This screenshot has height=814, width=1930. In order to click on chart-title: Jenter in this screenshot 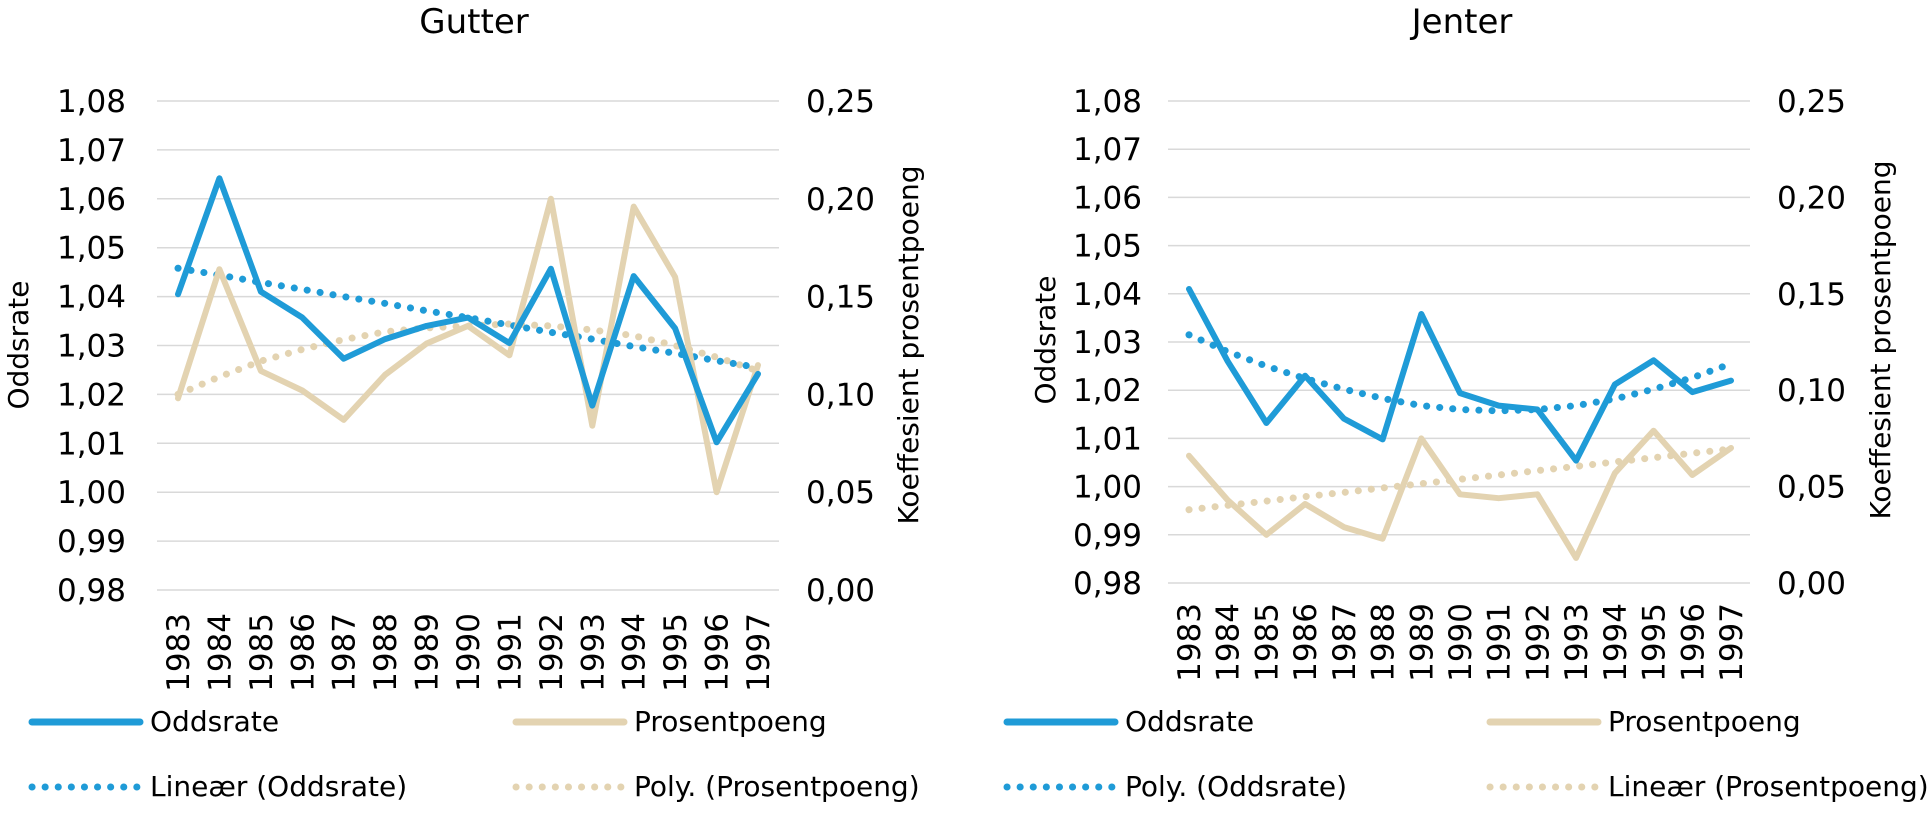, I will do `click(1461, 22)`.